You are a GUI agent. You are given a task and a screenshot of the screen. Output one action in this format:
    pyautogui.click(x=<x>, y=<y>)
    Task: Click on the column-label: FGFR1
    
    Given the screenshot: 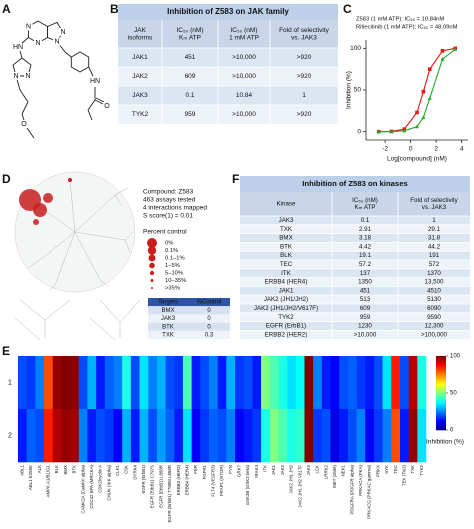 What is the action you would take?
    pyautogui.click(x=204, y=471)
    